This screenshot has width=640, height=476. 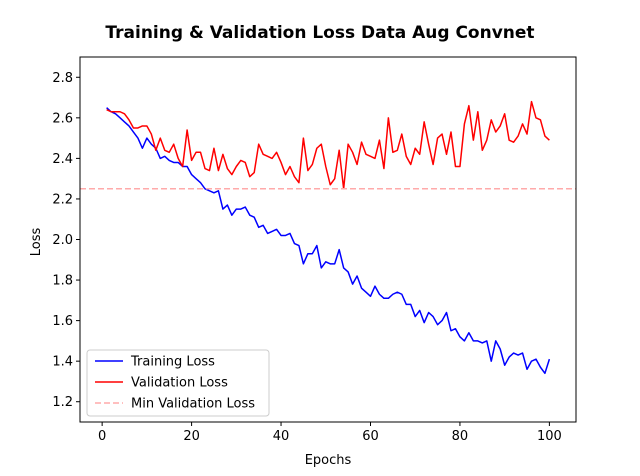 I want to click on y-tick-label: 2.2, so click(x=62, y=199).